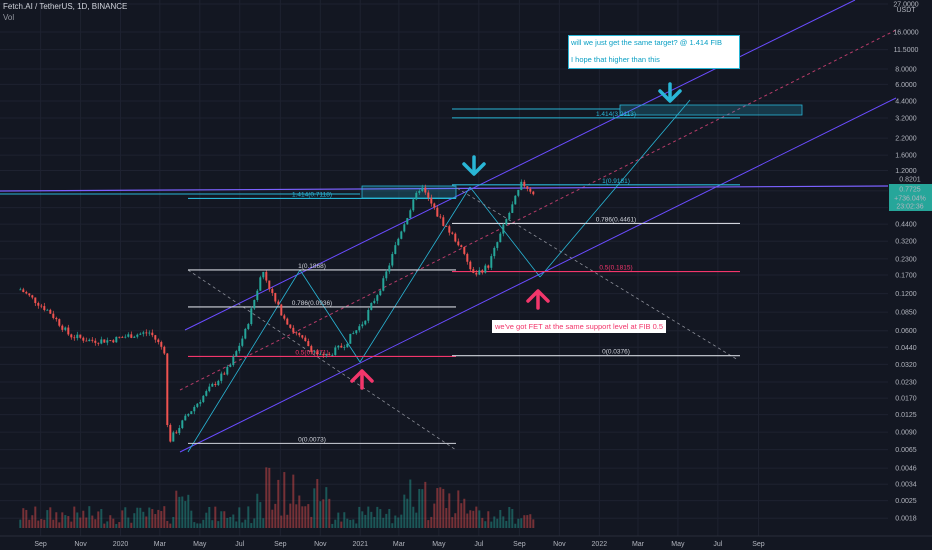 The width and height of the screenshot is (932, 550). Describe the element at coordinates (312, 439) in the screenshot. I see `fib-level-label: 0(0.0073)` at that location.